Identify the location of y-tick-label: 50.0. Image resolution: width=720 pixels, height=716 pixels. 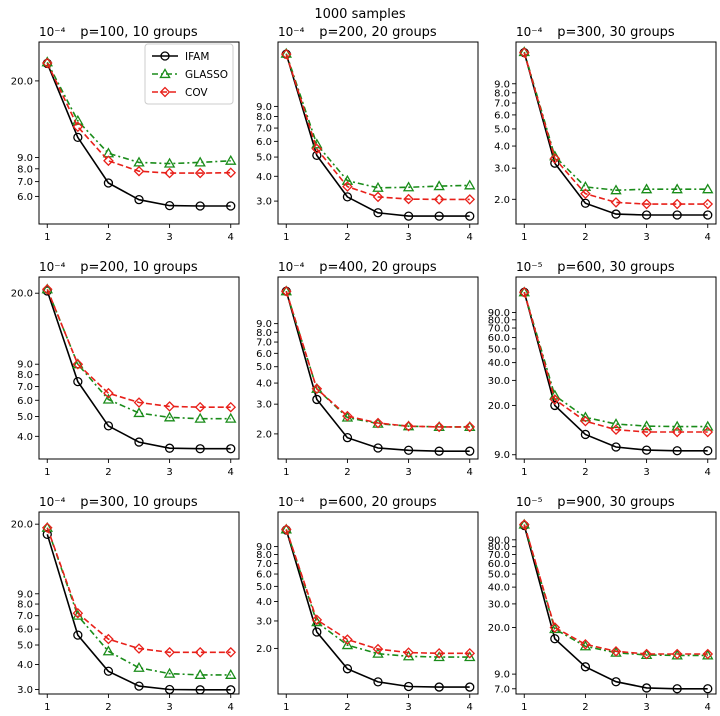
(499, 575).